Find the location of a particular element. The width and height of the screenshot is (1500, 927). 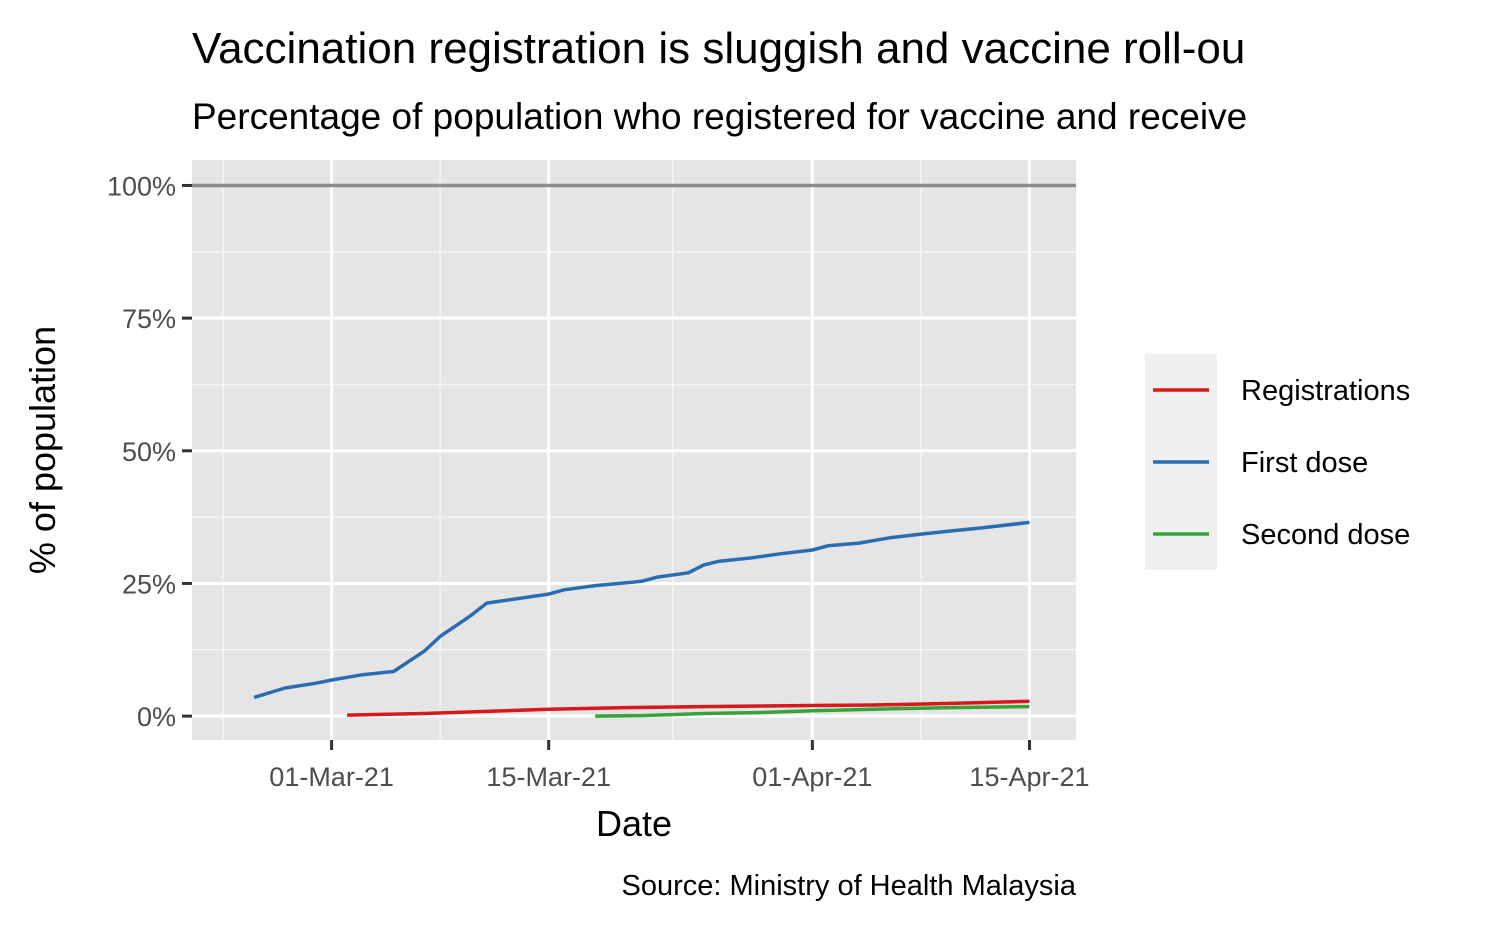

x-axis-title: Date is located at coordinates (634, 823).